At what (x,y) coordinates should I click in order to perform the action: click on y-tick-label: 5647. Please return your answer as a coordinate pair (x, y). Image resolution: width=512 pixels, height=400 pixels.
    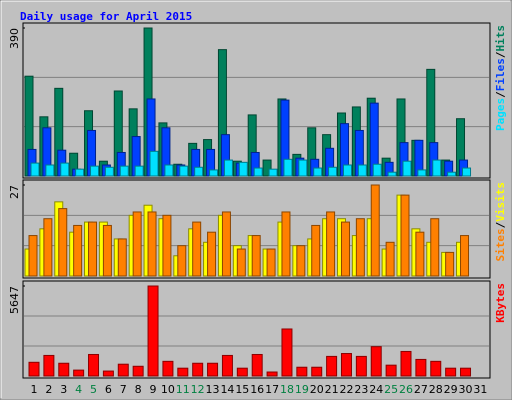
    Looking at the image, I should click on (14, 300).